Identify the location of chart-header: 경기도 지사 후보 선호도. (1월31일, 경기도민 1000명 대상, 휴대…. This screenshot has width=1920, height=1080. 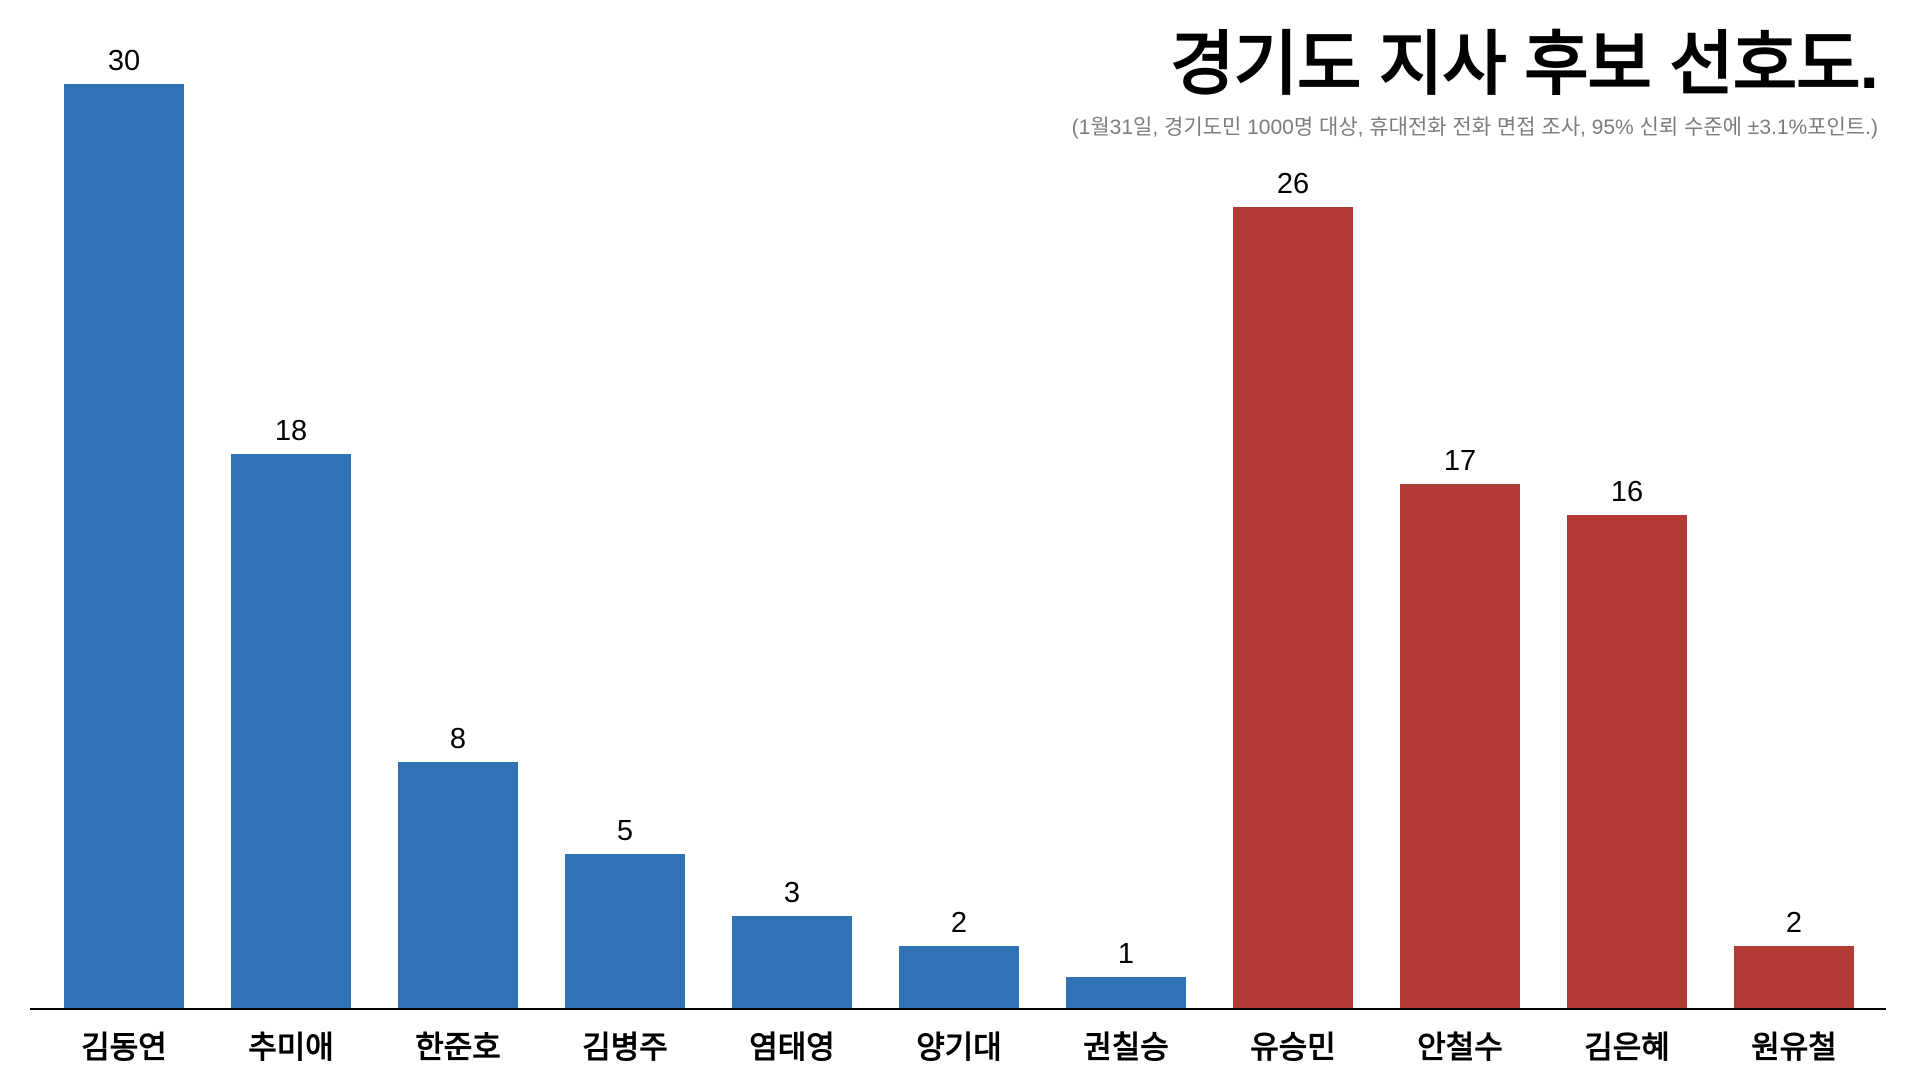
(1475, 83).